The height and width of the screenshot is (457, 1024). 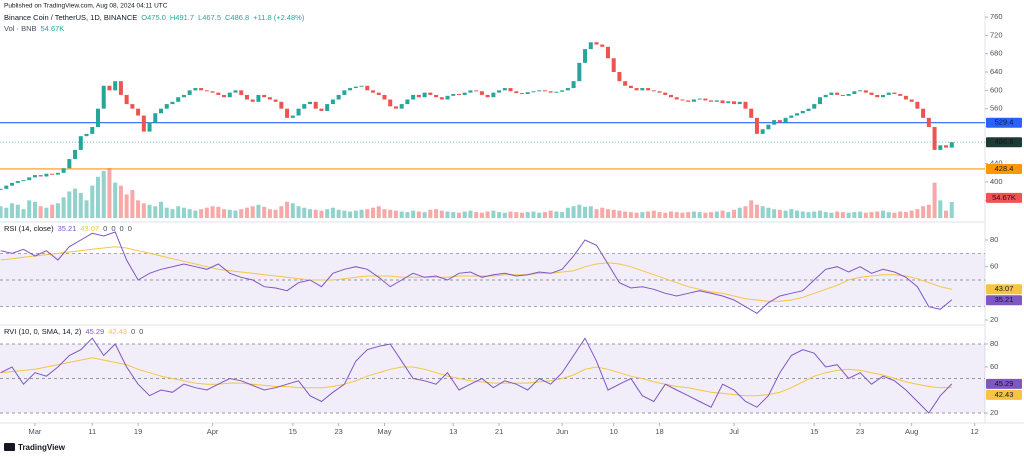 What do you see at coordinates (562, 431) in the screenshot?
I see `x-tick-label: Jun` at bounding box center [562, 431].